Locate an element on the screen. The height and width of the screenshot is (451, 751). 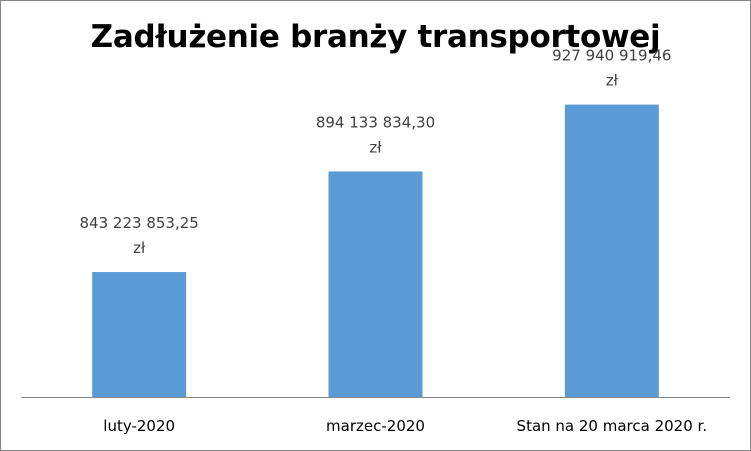
chart-title: Zadłużenie branży transportowej is located at coordinates (375, 37).